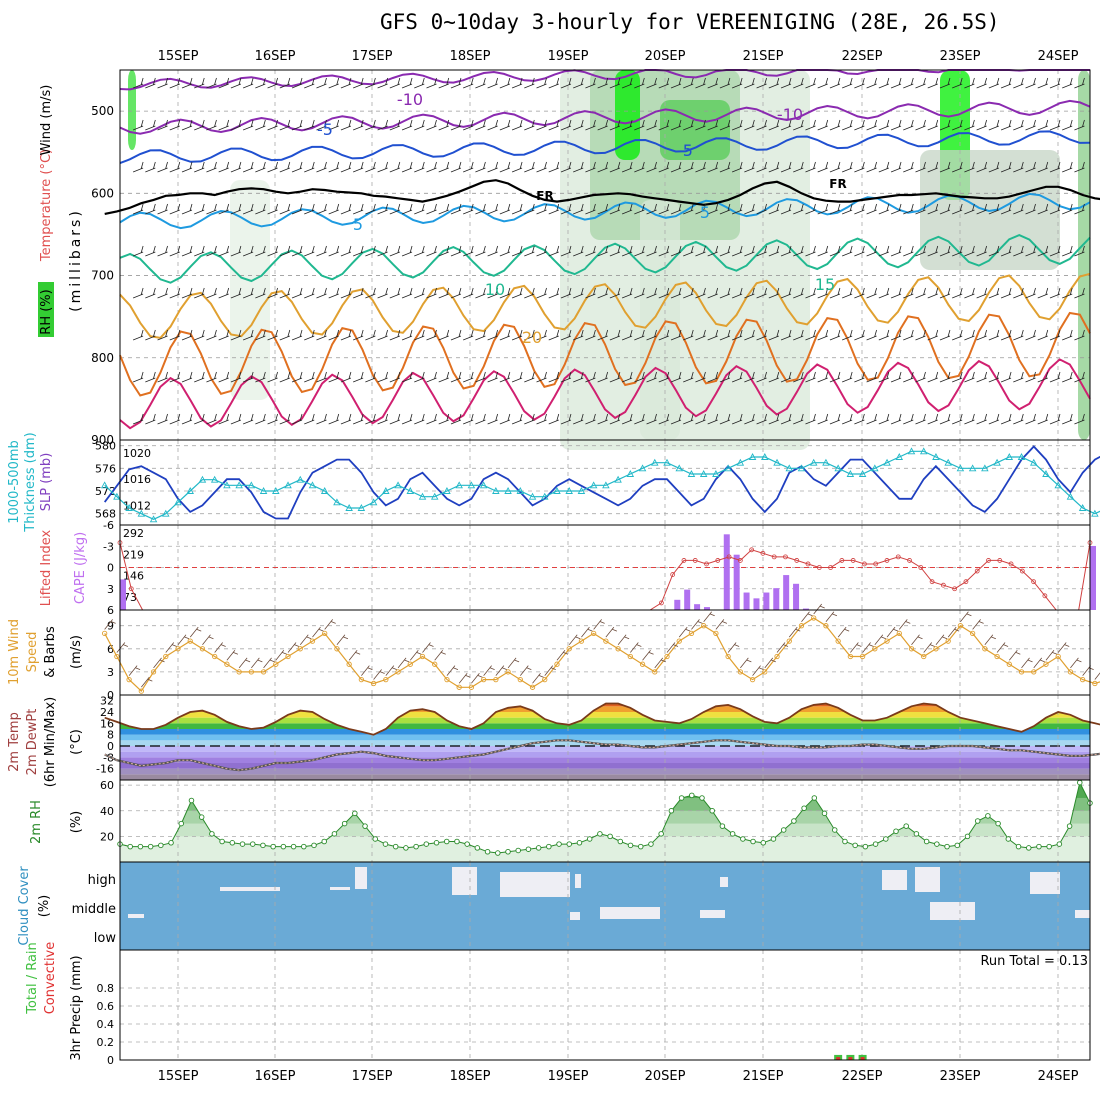  What do you see at coordinates (105, 769) in the screenshot?
I see `temperature-tick-label: -16` at bounding box center [105, 769].